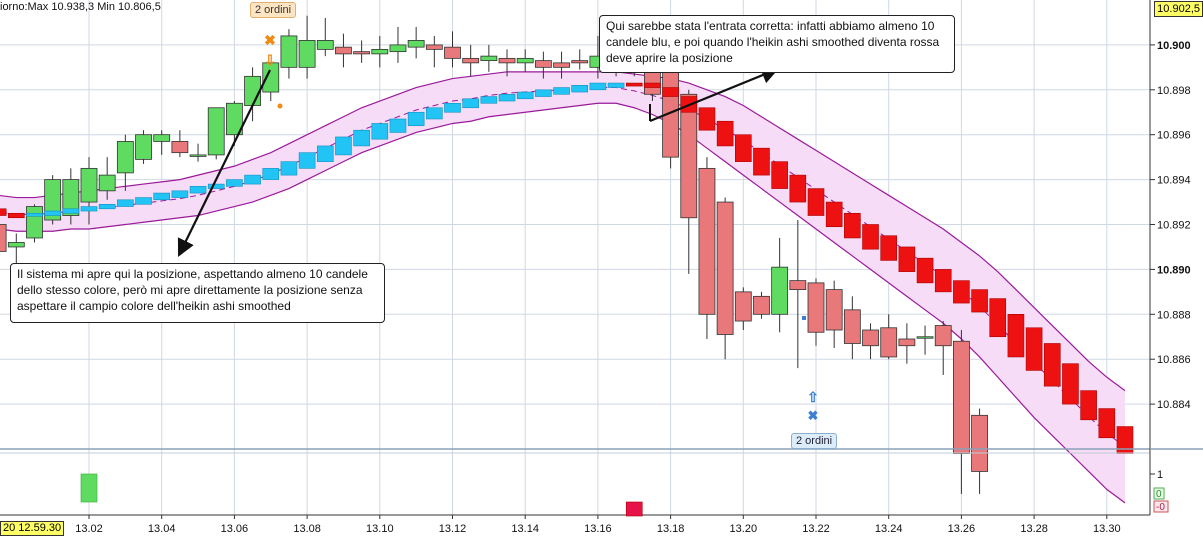  I want to click on x-tick-label: 13.28, so click(1034, 529).